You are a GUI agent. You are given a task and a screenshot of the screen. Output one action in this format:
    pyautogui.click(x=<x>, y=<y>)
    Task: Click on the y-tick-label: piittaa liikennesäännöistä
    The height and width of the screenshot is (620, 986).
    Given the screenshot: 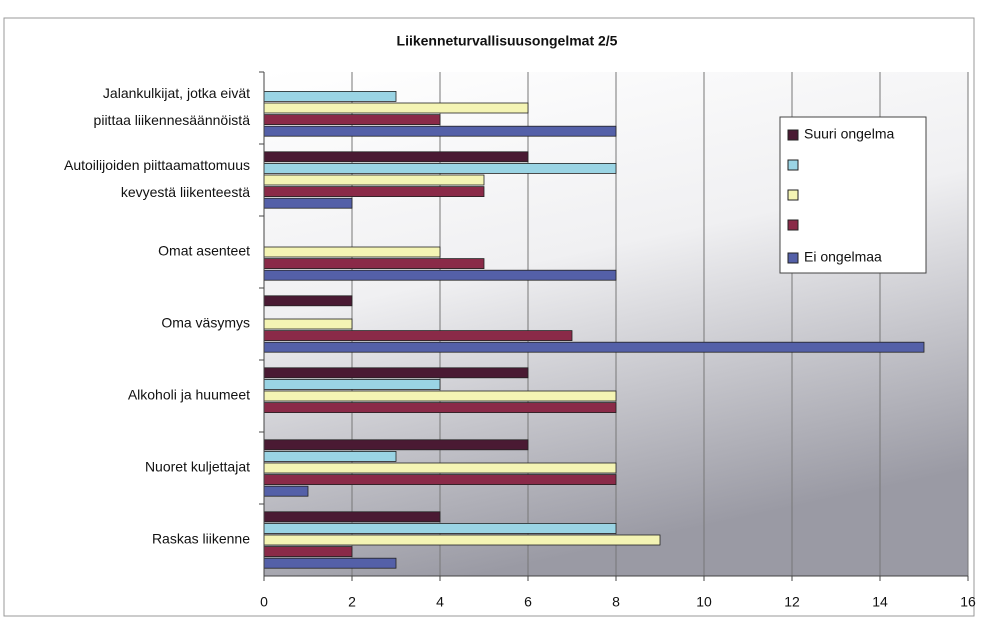 What is the action you would take?
    pyautogui.click(x=172, y=120)
    